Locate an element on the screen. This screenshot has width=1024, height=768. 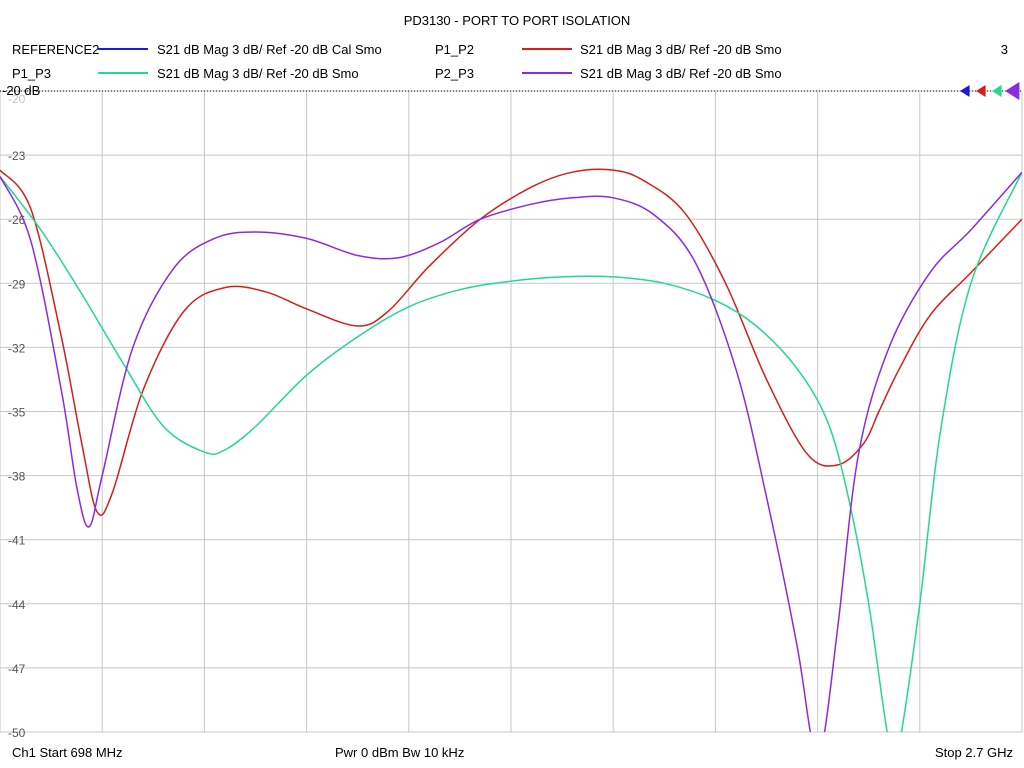
ref-marker-p1-p2 is located at coordinates (981, 91).